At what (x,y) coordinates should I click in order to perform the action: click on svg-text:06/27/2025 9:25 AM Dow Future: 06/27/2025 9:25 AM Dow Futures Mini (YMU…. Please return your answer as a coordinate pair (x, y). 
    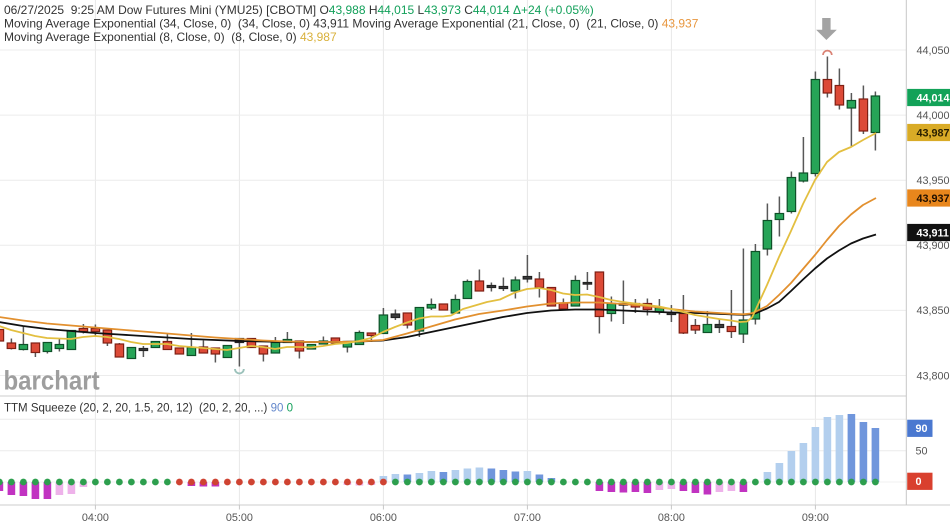
    Looking at the image, I should click on (299, 10).